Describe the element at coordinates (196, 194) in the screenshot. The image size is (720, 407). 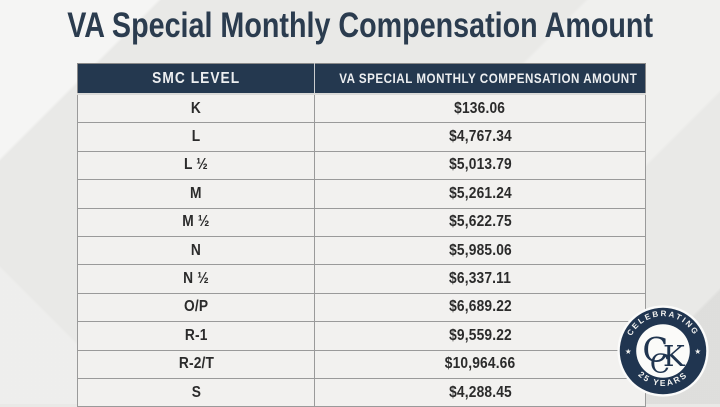
I see `smc-level-cell: M` at that location.